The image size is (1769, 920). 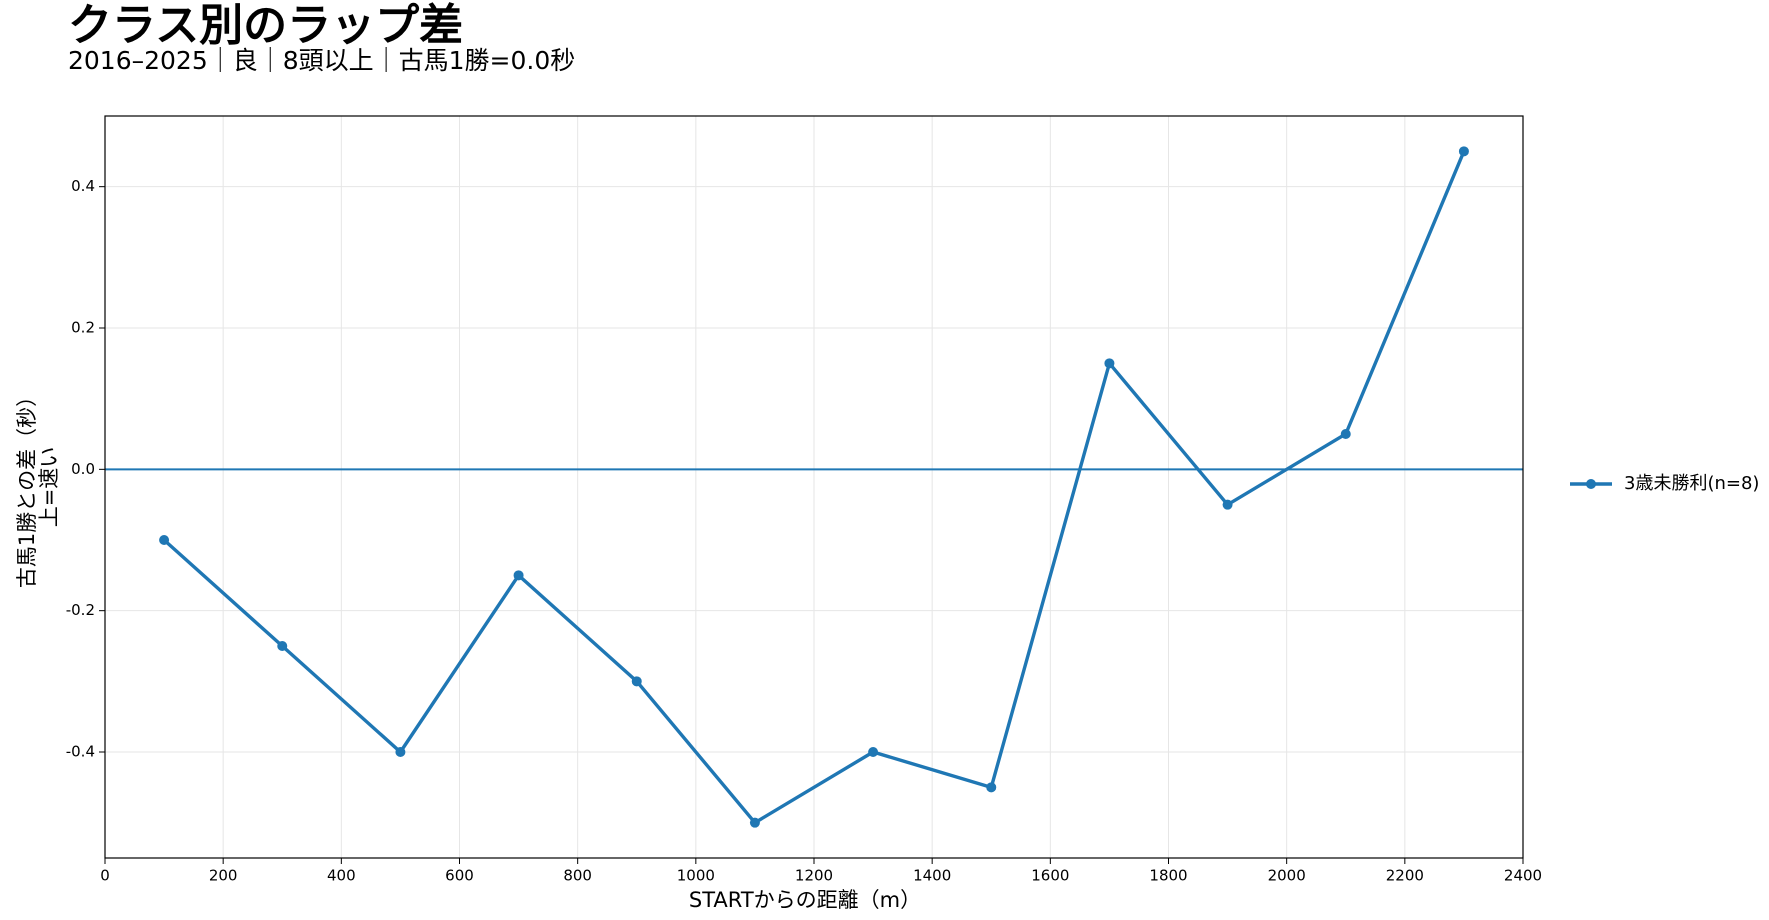 What do you see at coordinates (27, 487) in the screenshot?
I see `y-axis-label: 古馬1勝との差（秒）` at bounding box center [27, 487].